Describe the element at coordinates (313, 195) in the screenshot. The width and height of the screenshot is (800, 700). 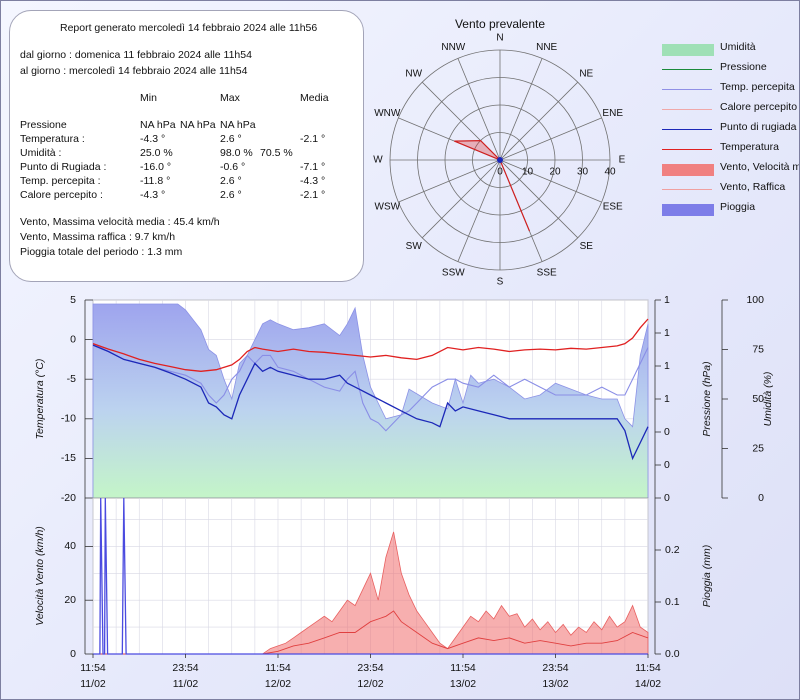
I see `row-heatindex-avg: -2.1 °` at that location.